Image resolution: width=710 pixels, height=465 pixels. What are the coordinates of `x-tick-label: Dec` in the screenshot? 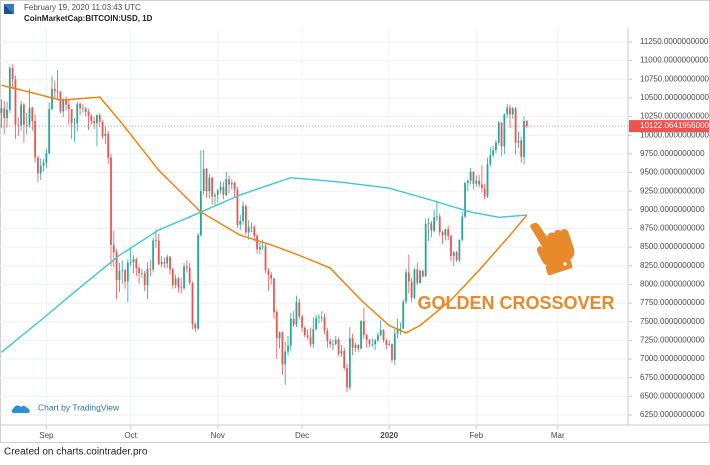 It's located at (302, 435).